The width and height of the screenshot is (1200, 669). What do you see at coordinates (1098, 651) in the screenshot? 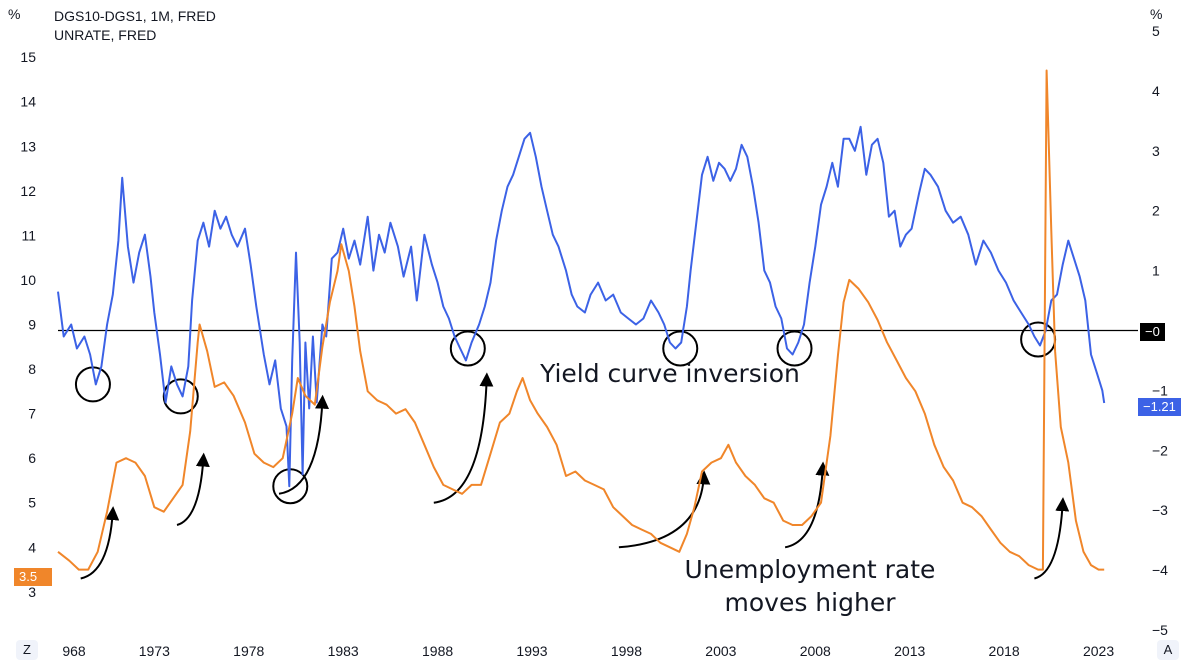
I see `x-axis-tick-label: 2023` at bounding box center [1098, 651].